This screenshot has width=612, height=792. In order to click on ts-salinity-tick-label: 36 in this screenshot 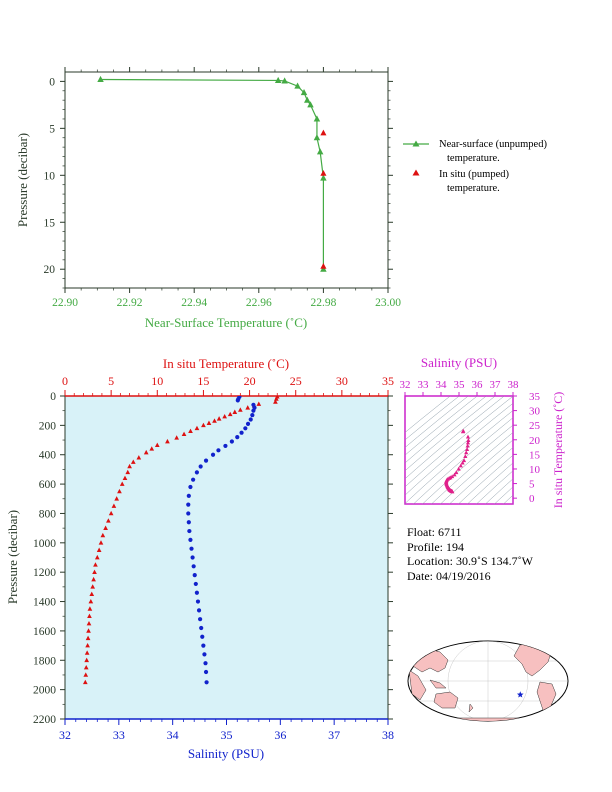, I will do `click(478, 385)`.